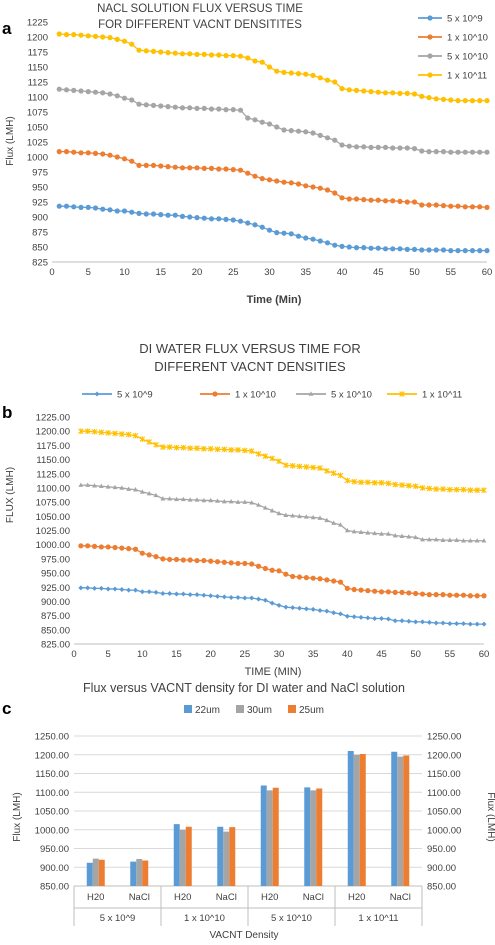  Describe the element at coordinates (356, 897) in the screenshot. I see `chart-c-category-label: H20` at that location.